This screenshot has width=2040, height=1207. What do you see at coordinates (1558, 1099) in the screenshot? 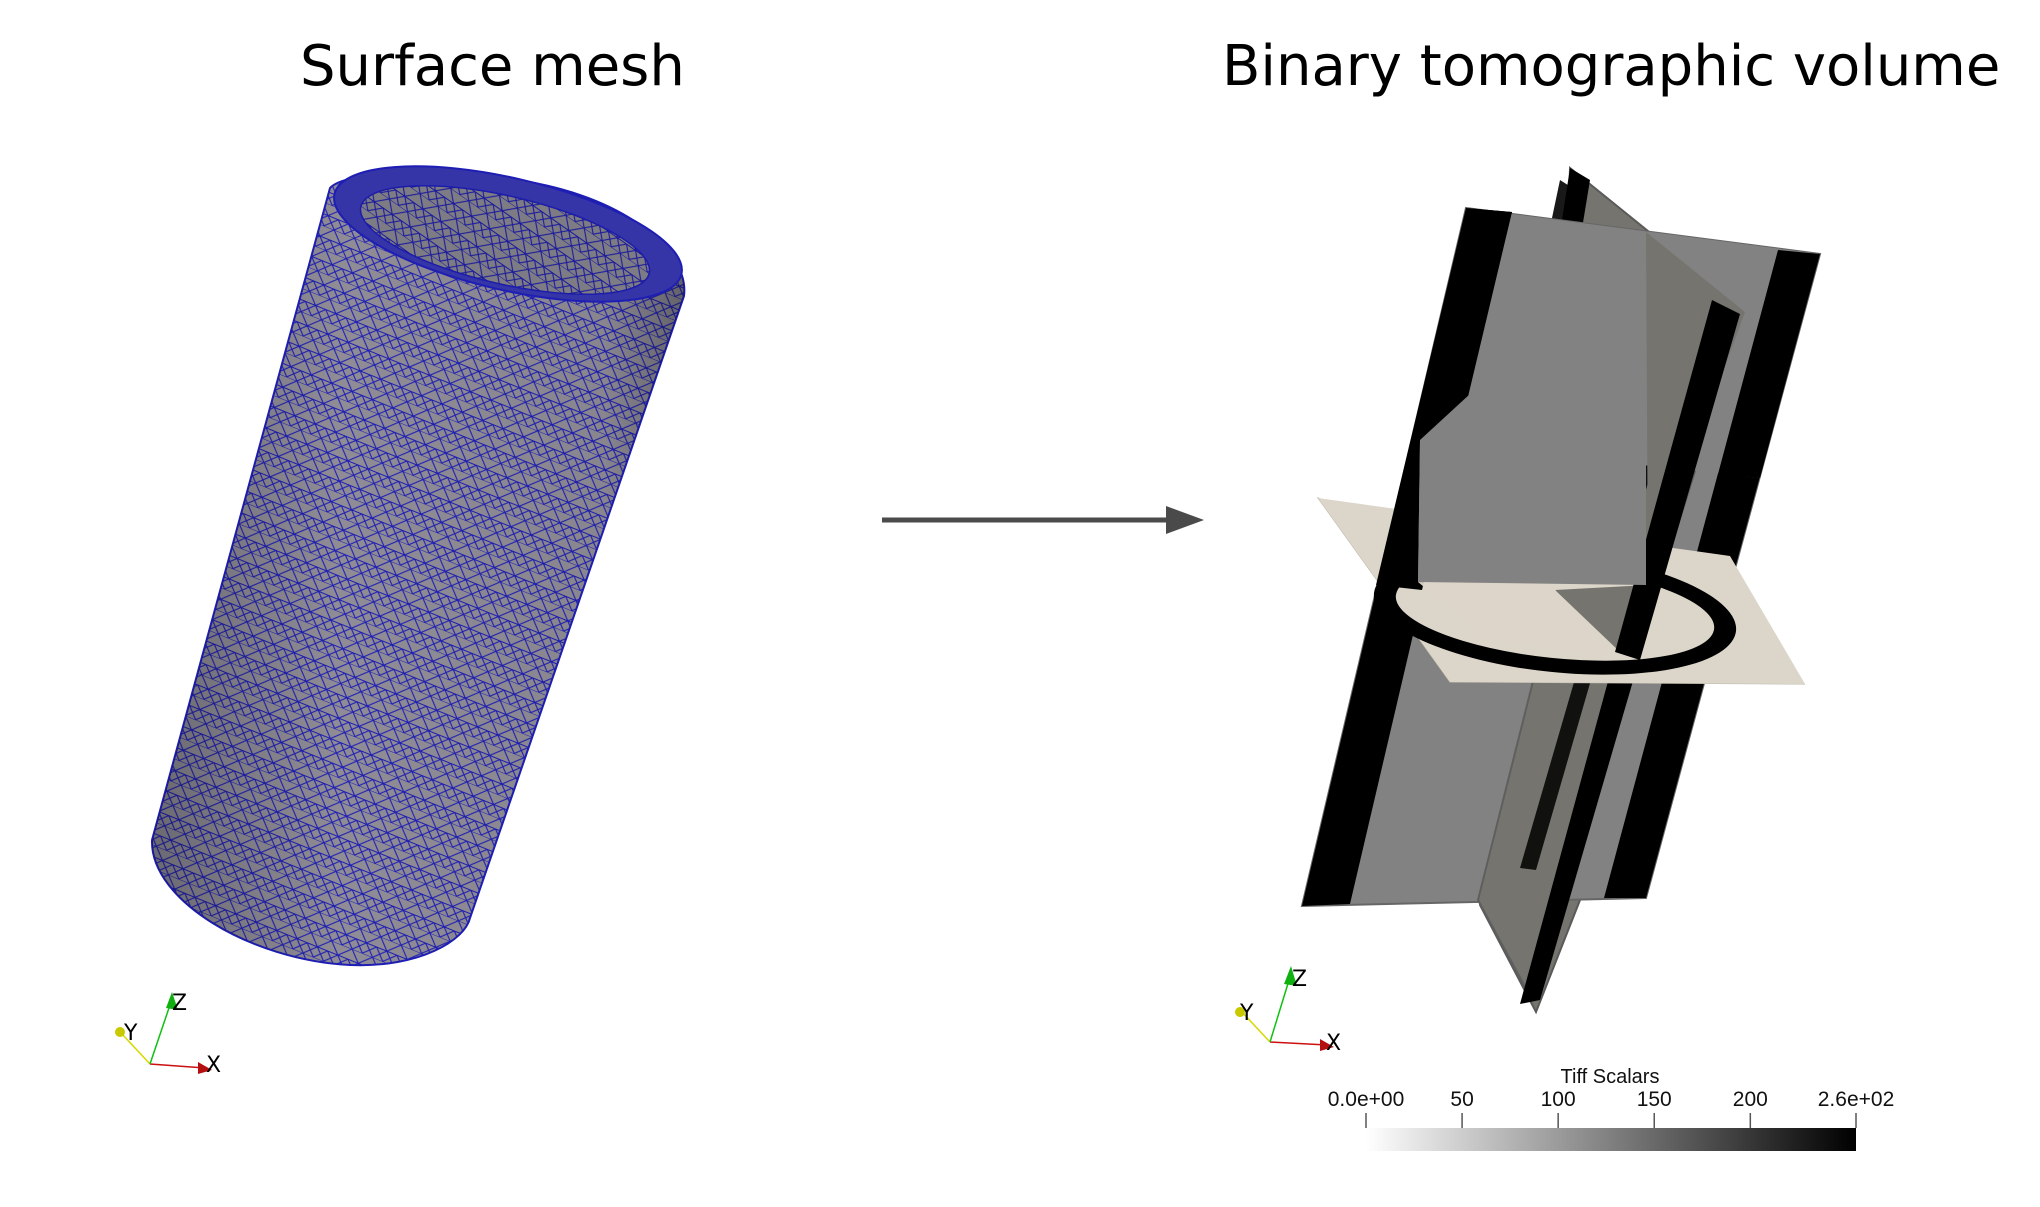
I see `colorbar-tick-label: 100` at bounding box center [1558, 1099].